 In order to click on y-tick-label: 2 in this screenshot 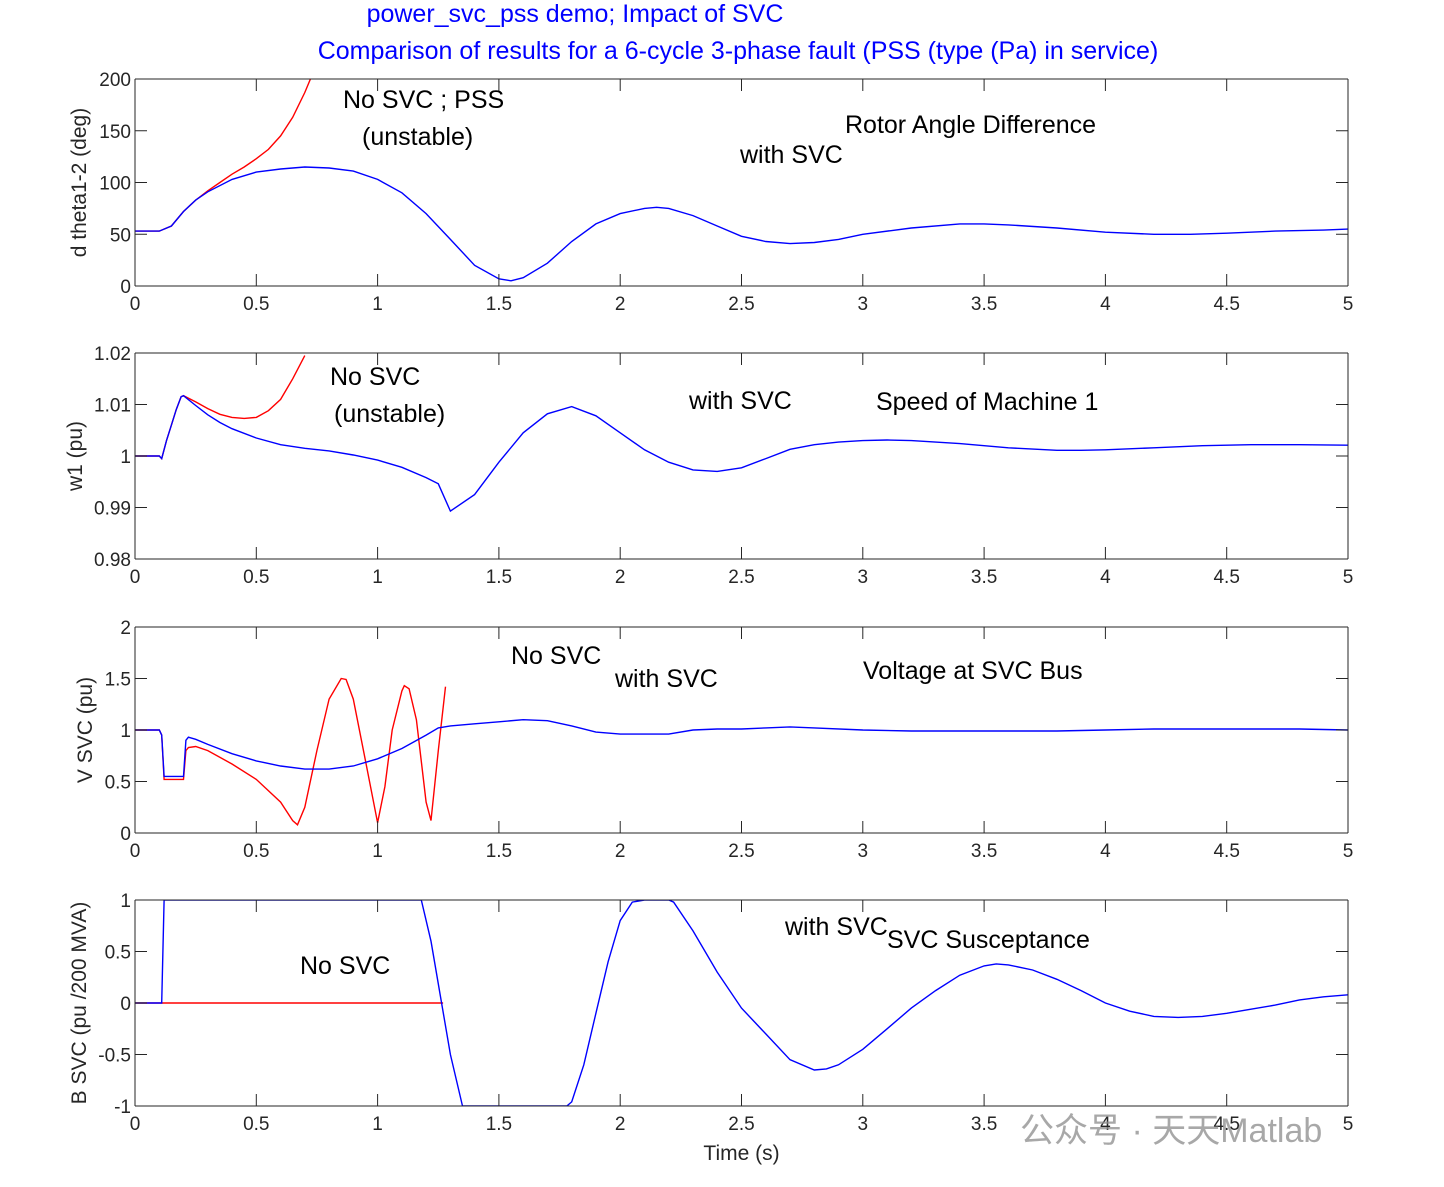, I will do `click(125, 628)`.